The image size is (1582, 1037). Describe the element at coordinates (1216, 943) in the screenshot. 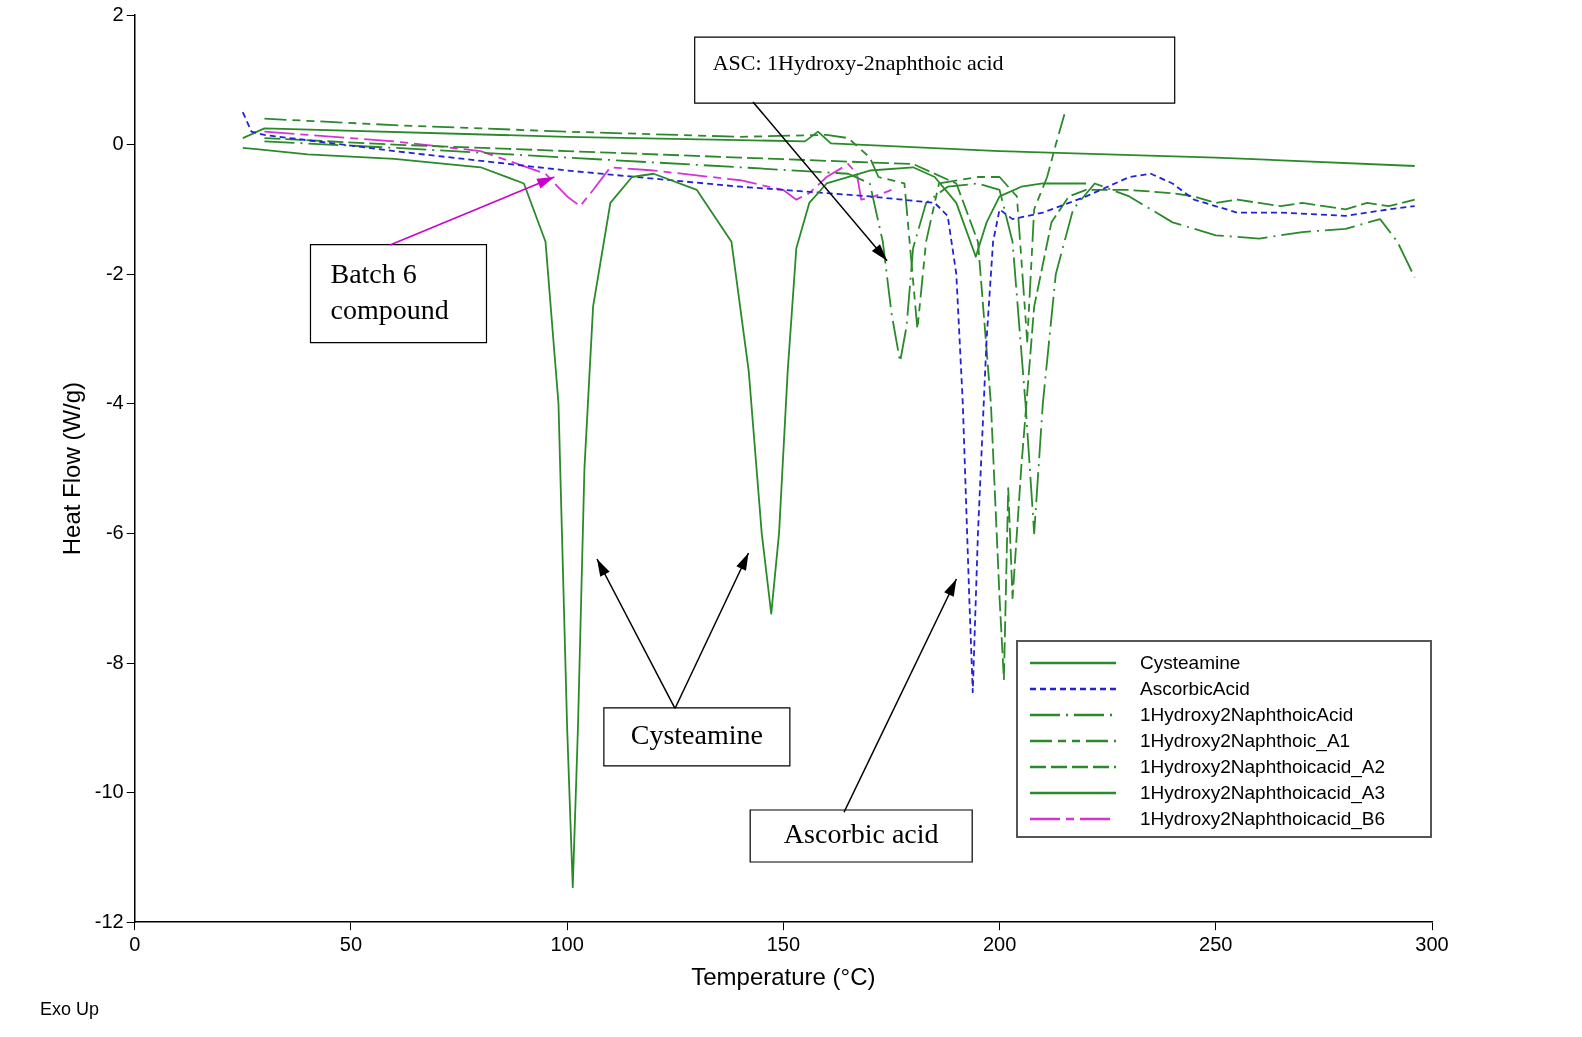

I see `x-tick-label: 250` at that location.